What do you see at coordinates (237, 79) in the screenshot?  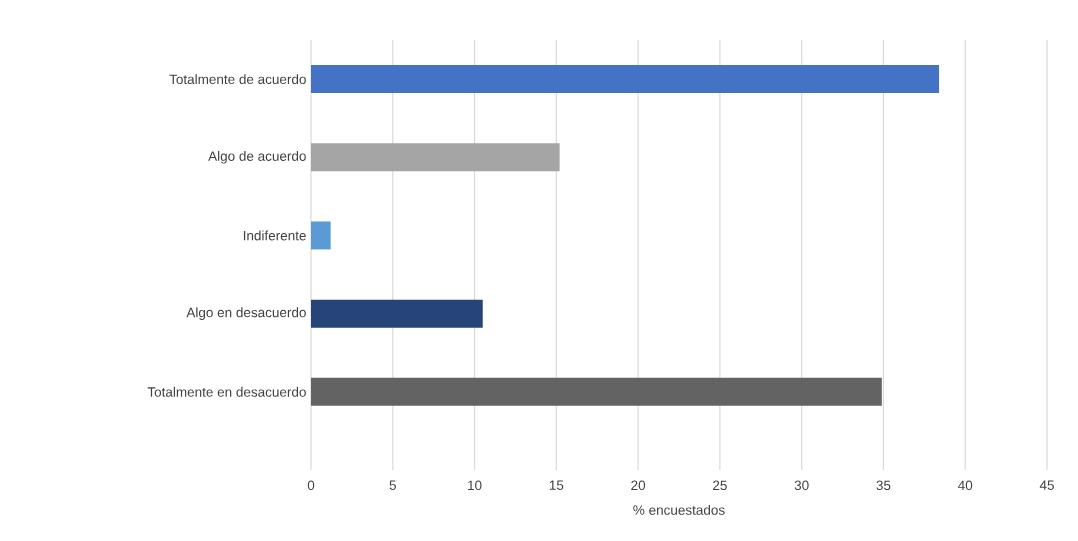 I see `y-tick-label: Totalmente de acuerdo` at bounding box center [237, 79].